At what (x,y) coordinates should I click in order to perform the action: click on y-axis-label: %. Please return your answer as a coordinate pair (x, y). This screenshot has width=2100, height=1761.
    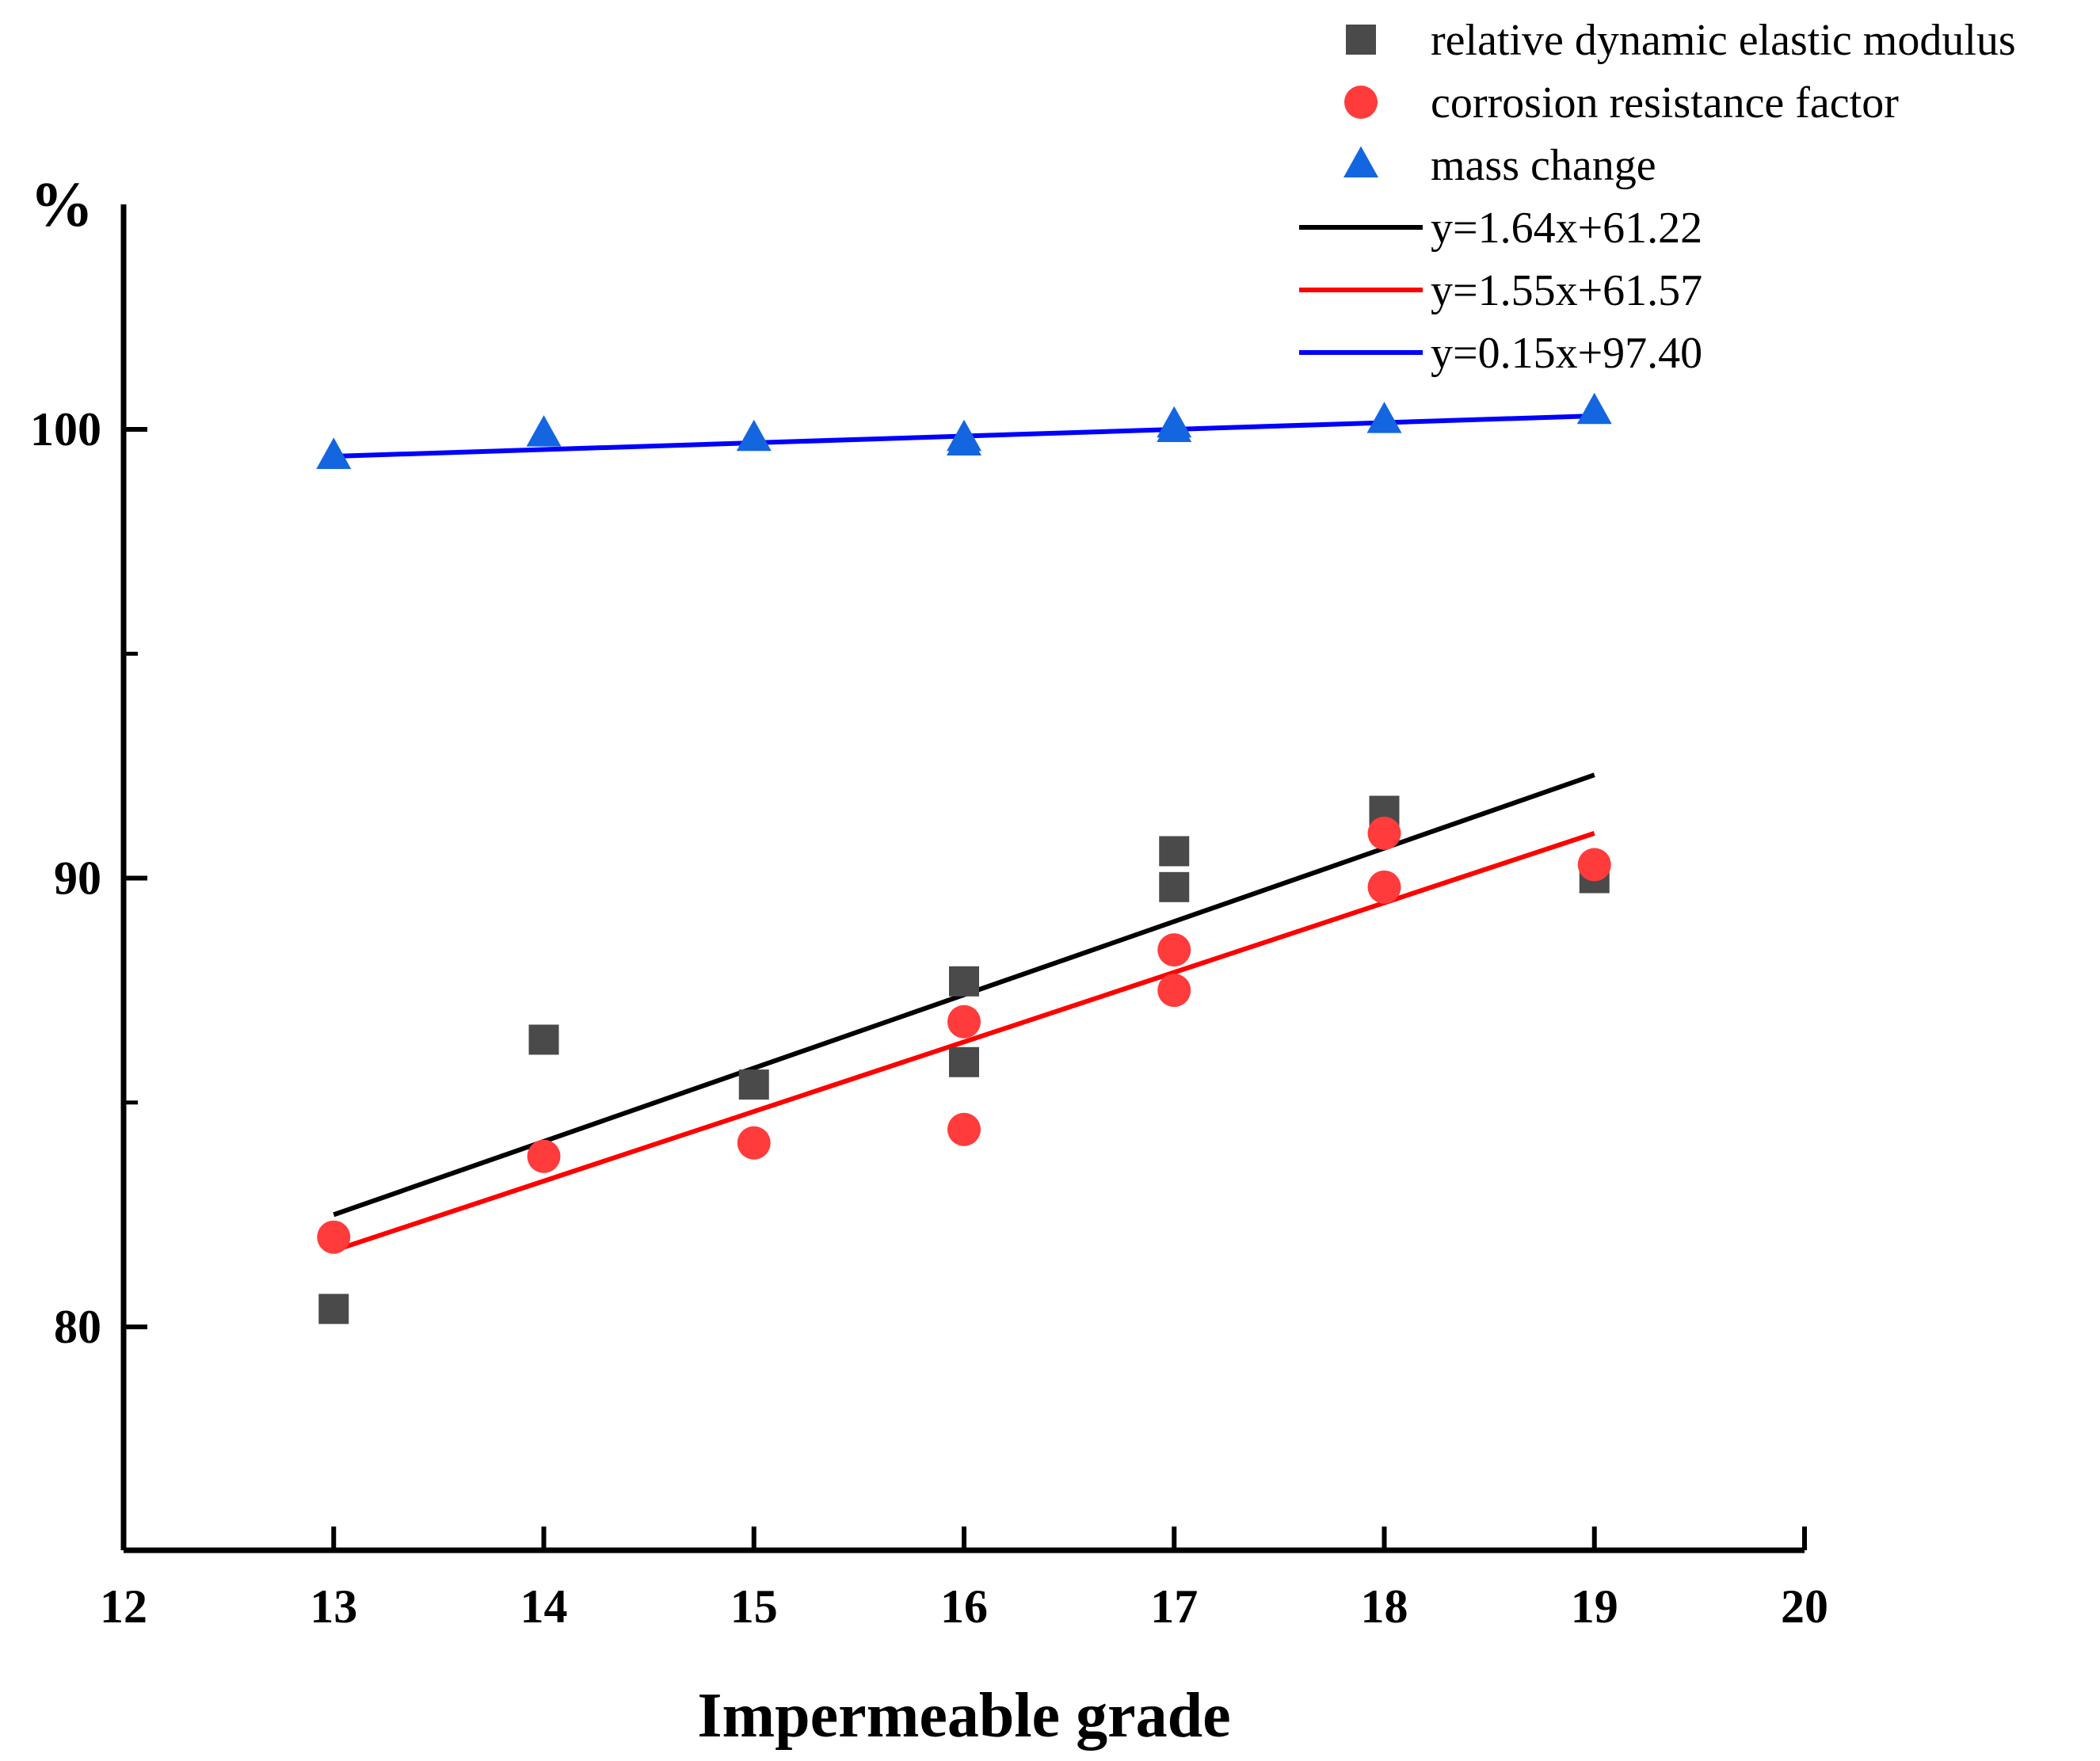
    Looking at the image, I should click on (61, 205).